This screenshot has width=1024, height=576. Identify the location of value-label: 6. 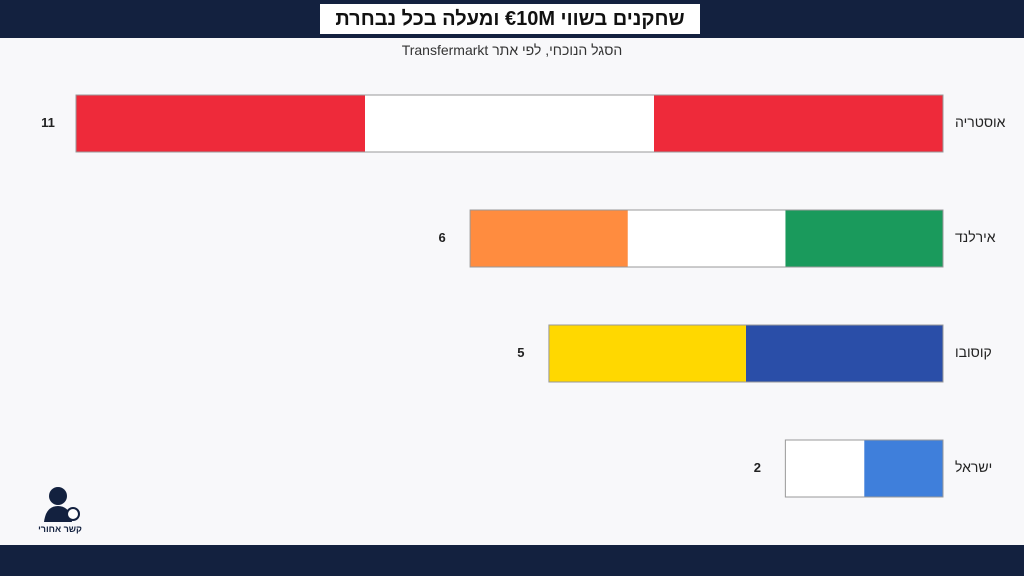
(441, 237).